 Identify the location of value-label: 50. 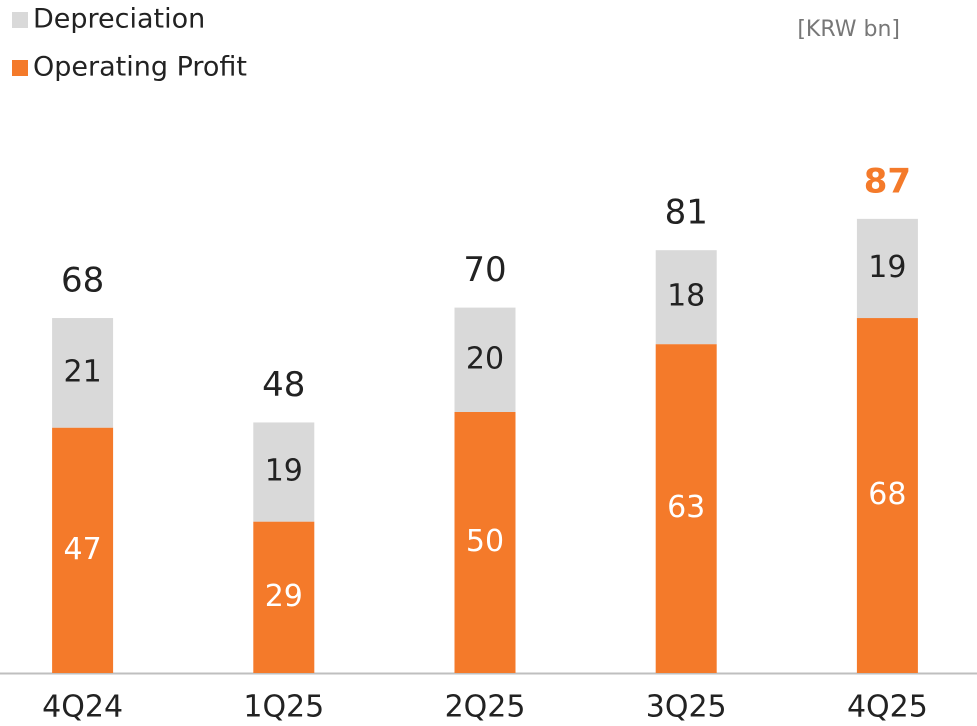
(485, 541).